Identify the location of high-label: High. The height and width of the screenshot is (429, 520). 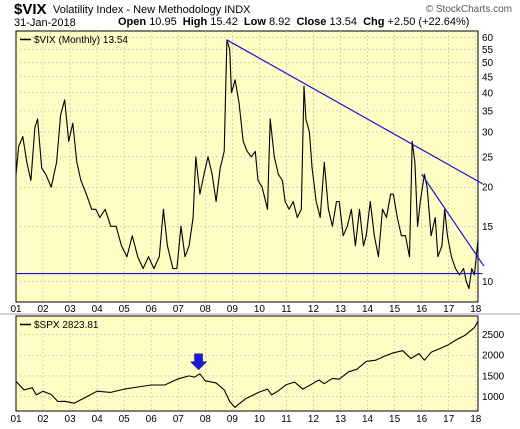
(195, 22).